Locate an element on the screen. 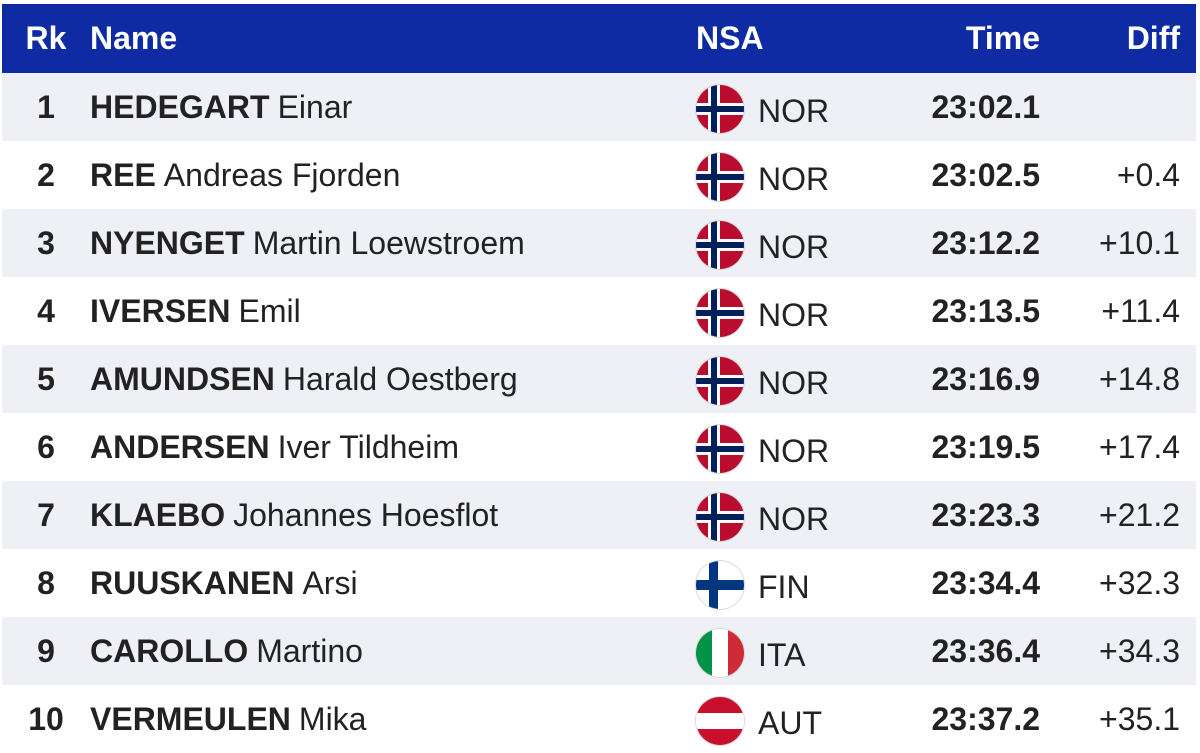 The width and height of the screenshot is (1200, 753). table-row: 8 RUUSKANEN Arsi FIN 23:34.4 +32.3 is located at coordinates (599, 583).